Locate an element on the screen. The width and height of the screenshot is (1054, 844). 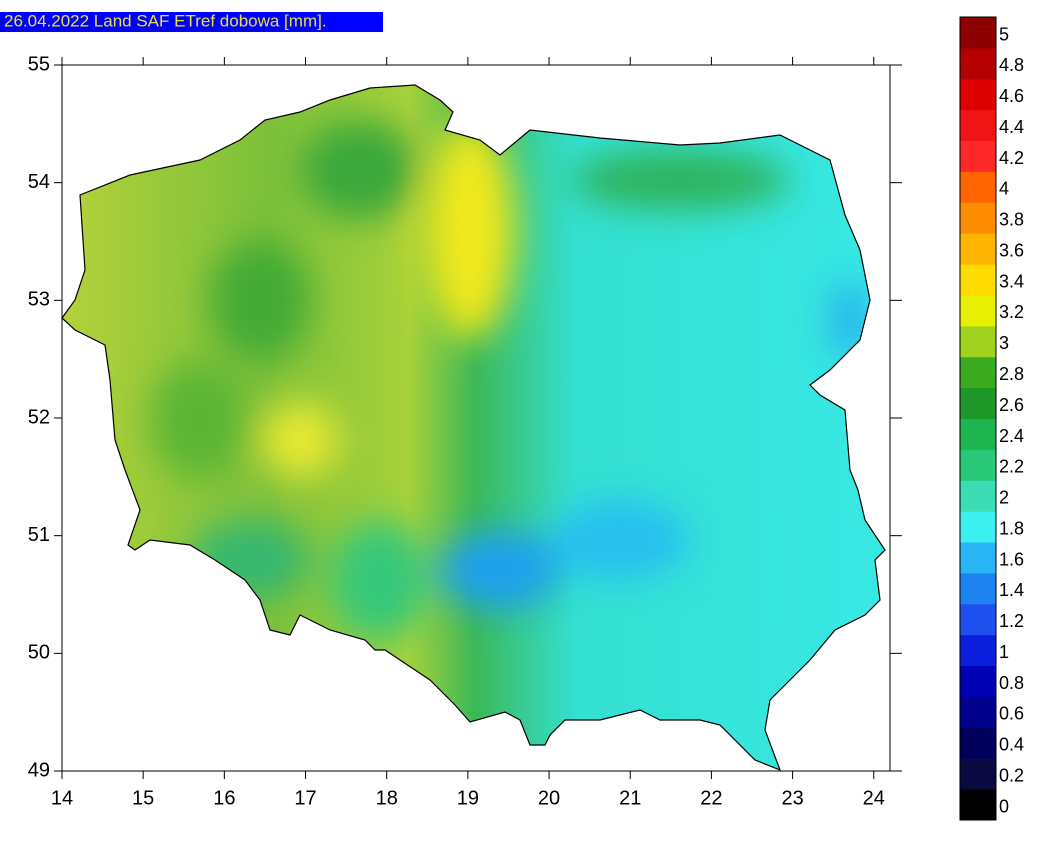
x-tick-label: 23 is located at coordinates (792, 798).